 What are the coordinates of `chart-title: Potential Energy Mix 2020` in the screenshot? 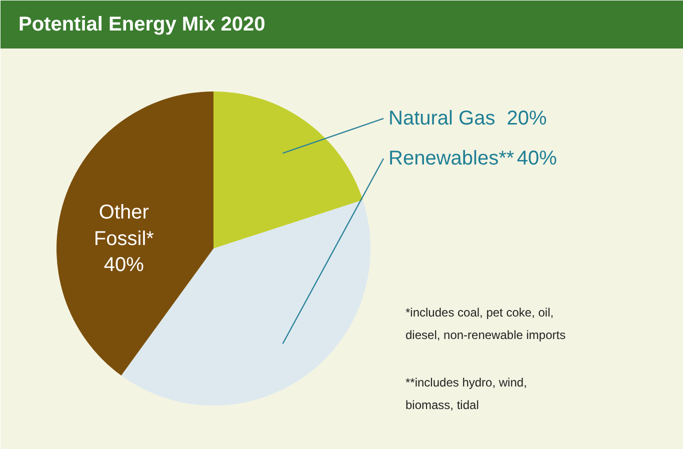 It's located at (142, 25).